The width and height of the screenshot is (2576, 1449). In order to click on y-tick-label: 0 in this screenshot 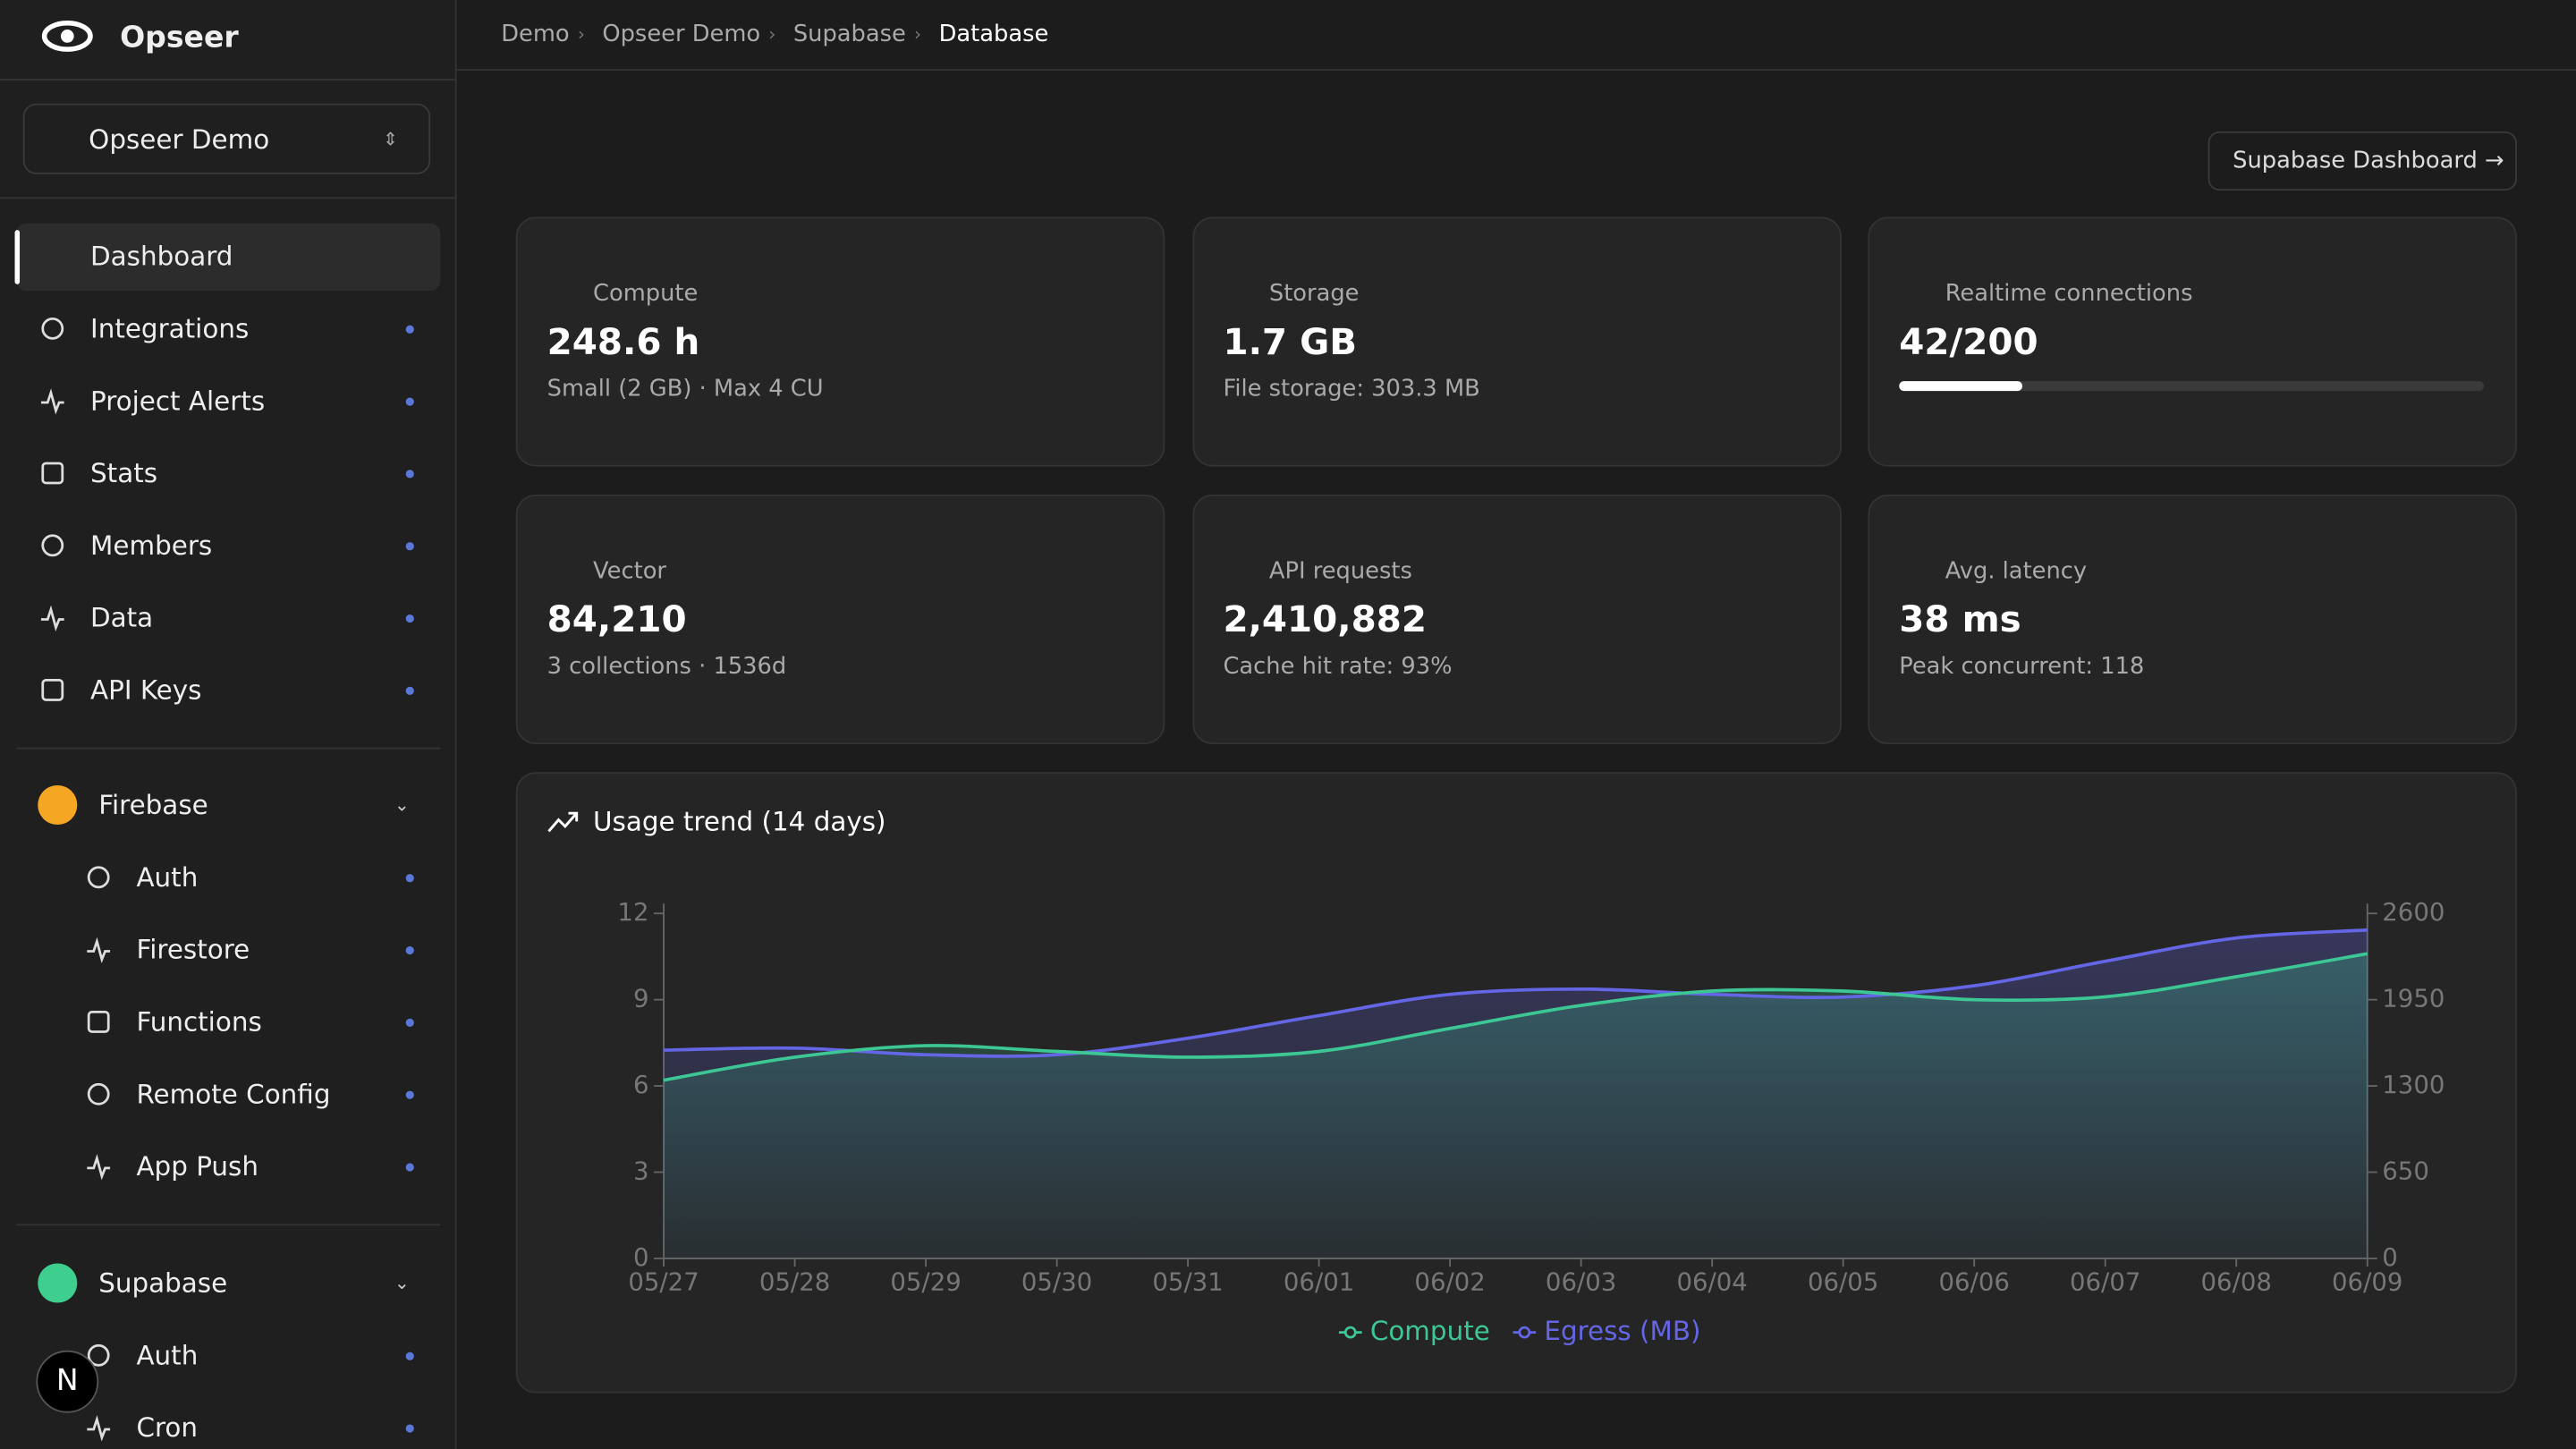, I will do `click(641, 1257)`.